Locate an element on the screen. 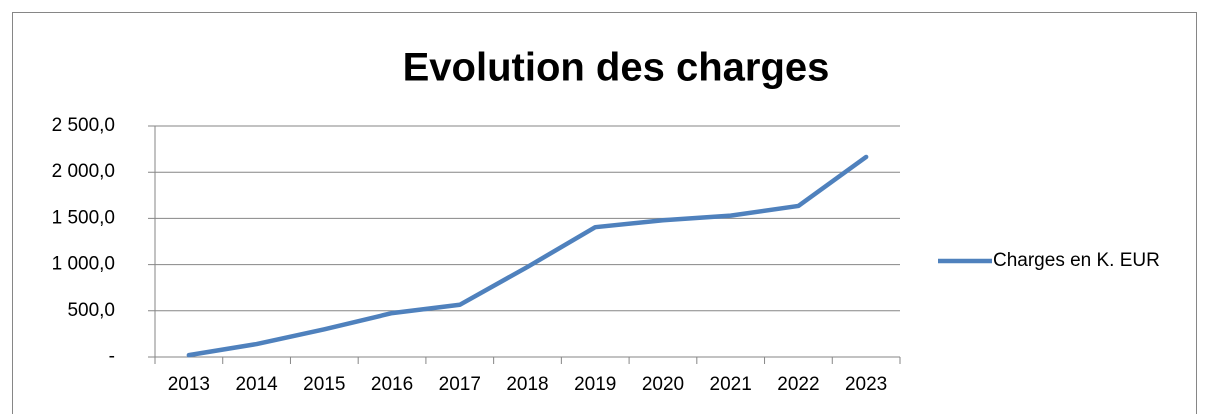 Image resolution: width=1209 pixels, height=414 pixels. legend-label: Charges en K. EUR is located at coordinates (1076, 260).